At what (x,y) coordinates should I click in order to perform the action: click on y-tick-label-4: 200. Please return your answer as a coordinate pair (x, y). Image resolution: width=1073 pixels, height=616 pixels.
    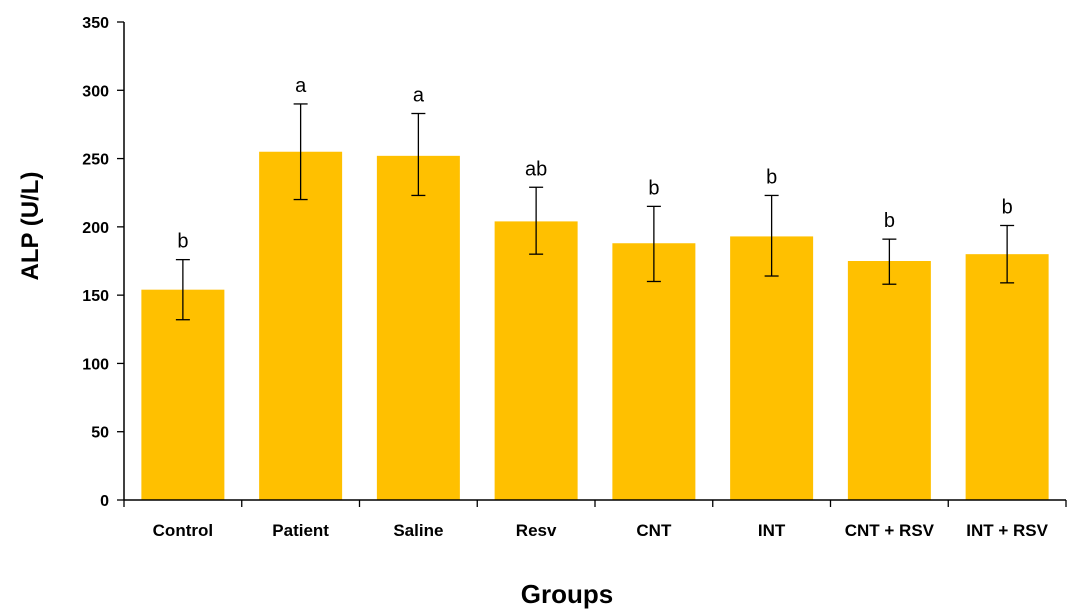
    Looking at the image, I should click on (95, 228).